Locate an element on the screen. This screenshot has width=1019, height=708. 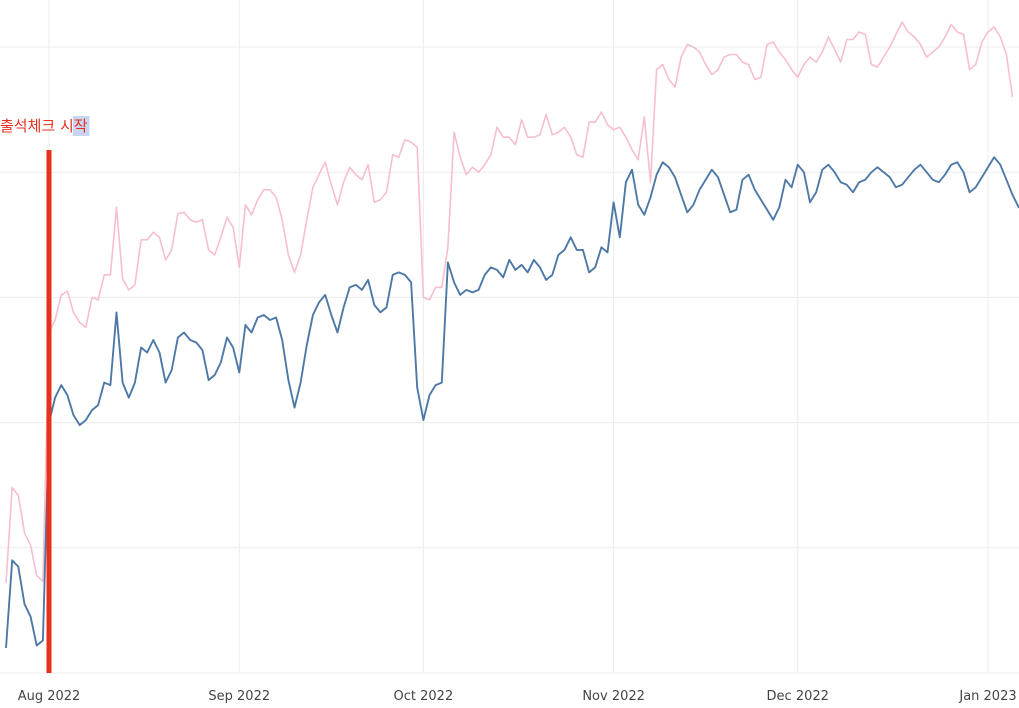
x-tick-label: Aug 2022 is located at coordinates (49, 696).